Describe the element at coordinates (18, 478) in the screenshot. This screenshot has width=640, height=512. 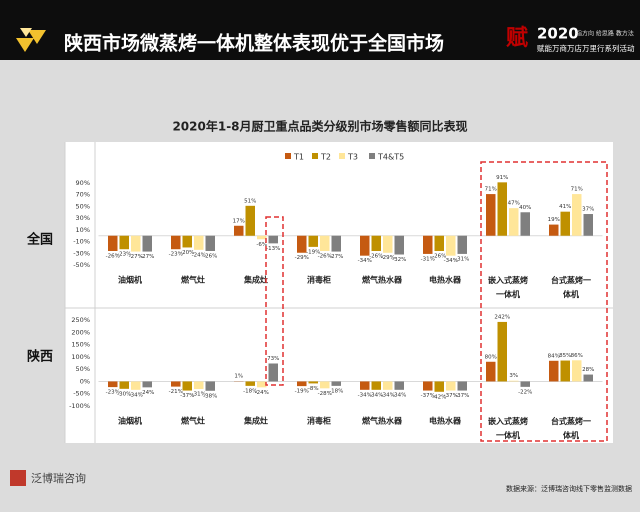
I see `brand-icon` at that location.